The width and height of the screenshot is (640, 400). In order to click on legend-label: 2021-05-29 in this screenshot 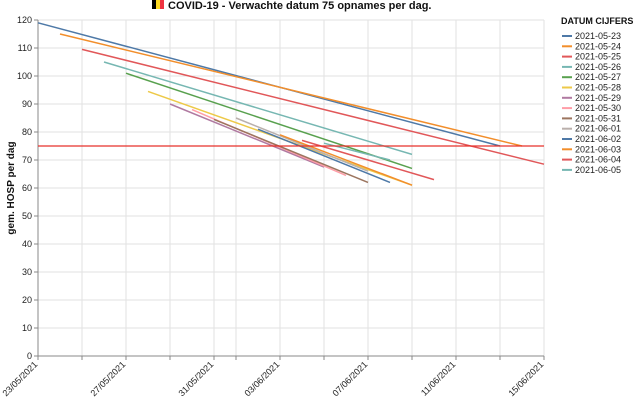, I will do `click(598, 98)`.